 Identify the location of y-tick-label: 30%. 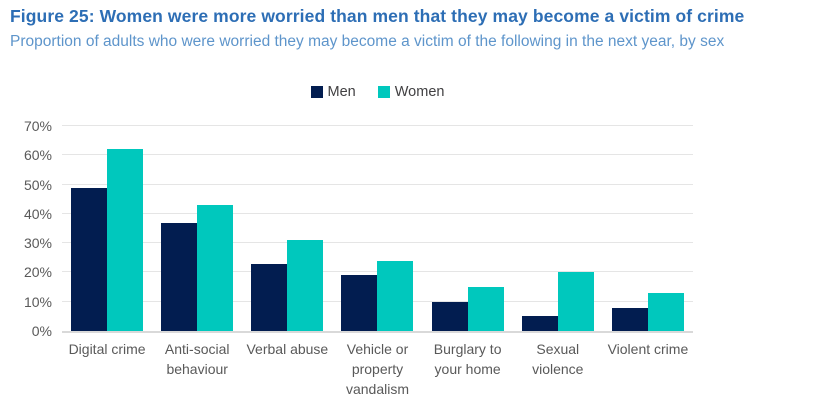
(37, 243).